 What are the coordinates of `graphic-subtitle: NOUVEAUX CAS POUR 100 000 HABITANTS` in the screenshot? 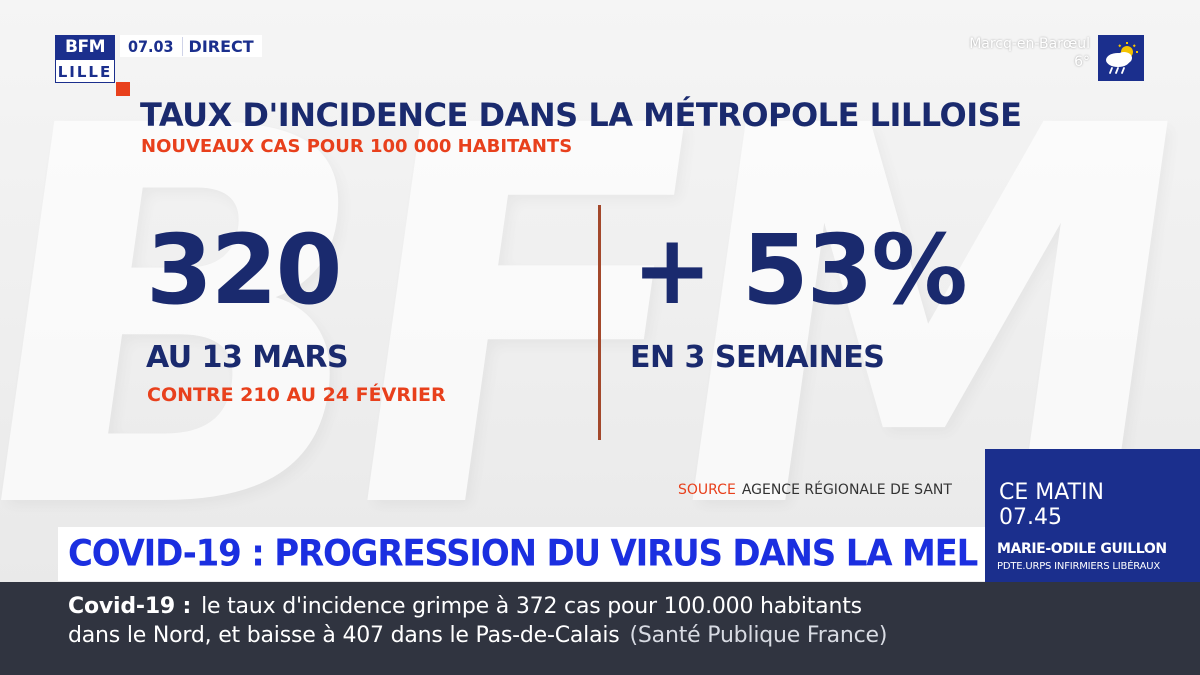 It's located at (357, 146).